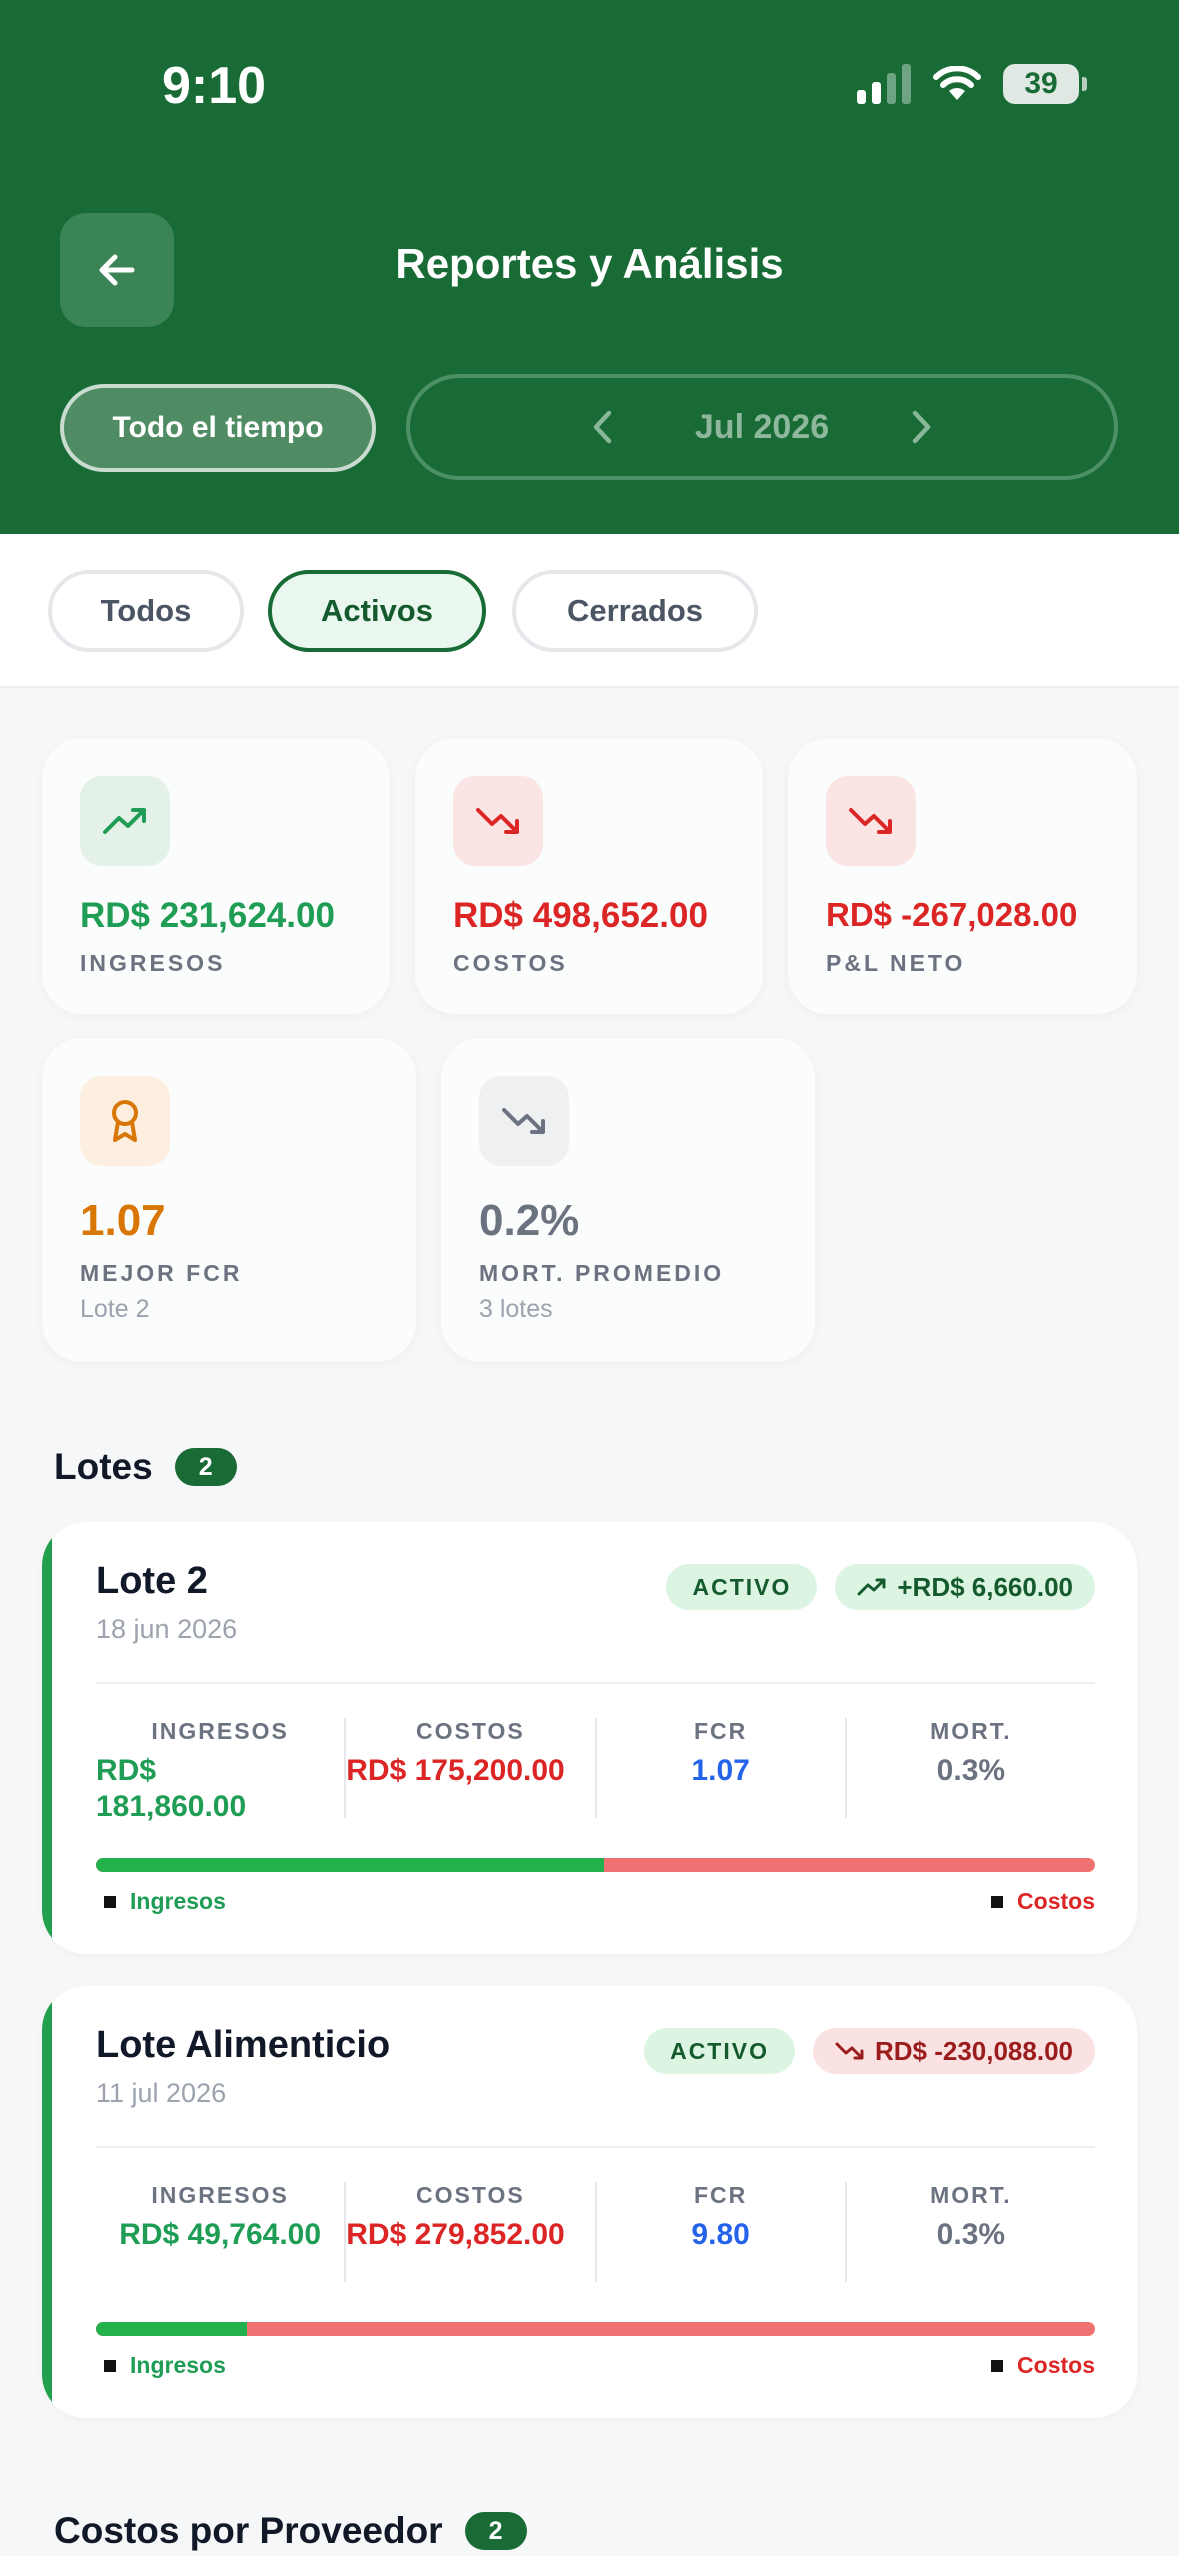 The width and height of the screenshot is (1179, 2556). What do you see at coordinates (884, 84) in the screenshot?
I see `cellular-signal-icon` at bounding box center [884, 84].